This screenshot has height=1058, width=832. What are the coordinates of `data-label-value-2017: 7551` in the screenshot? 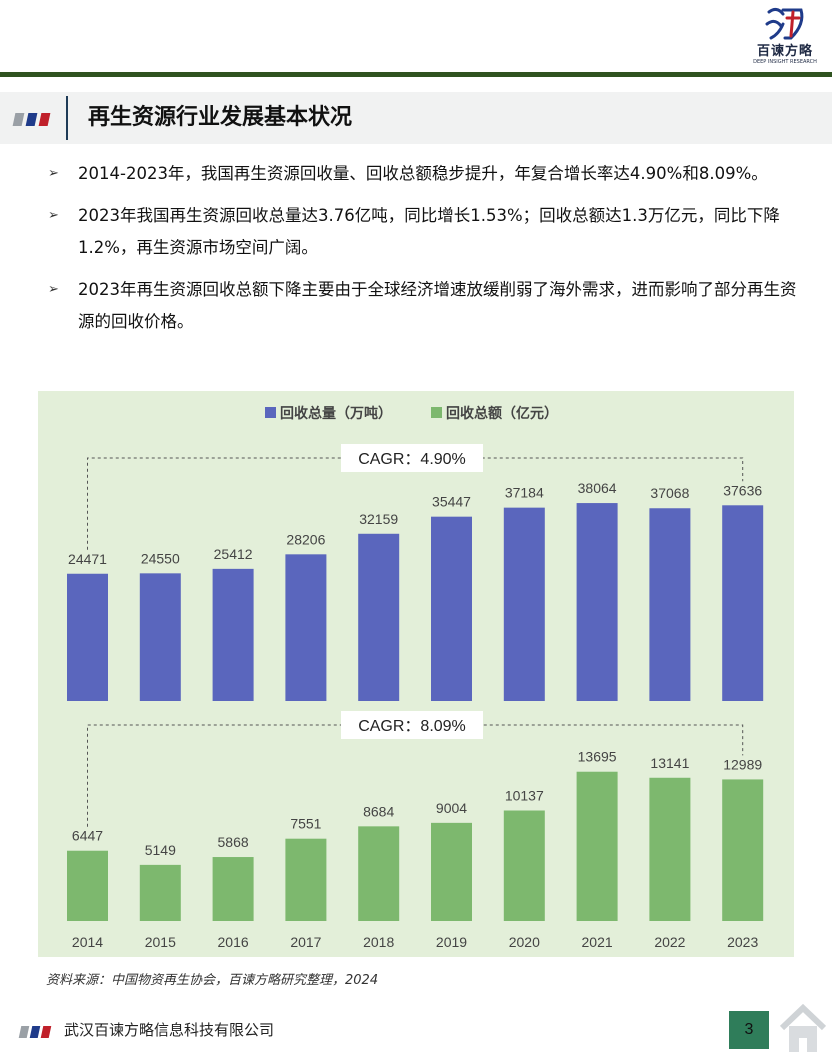 It's located at (305, 824).